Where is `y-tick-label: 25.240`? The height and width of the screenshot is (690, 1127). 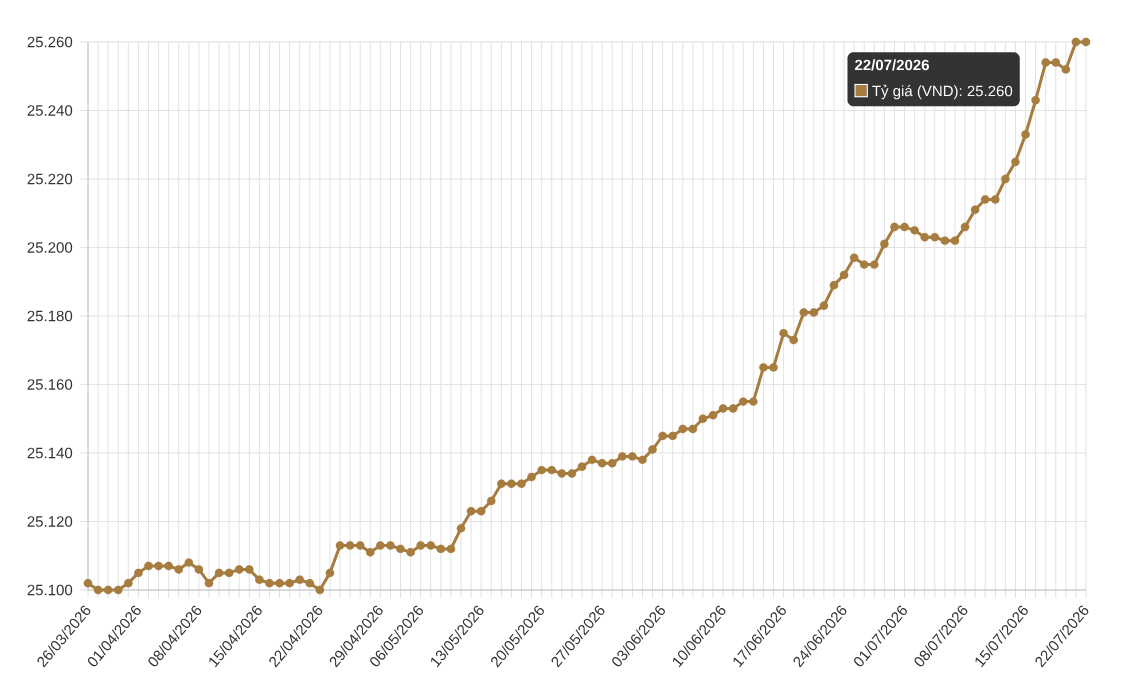 y-tick-label: 25.240 is located at coordinates (50, 110).